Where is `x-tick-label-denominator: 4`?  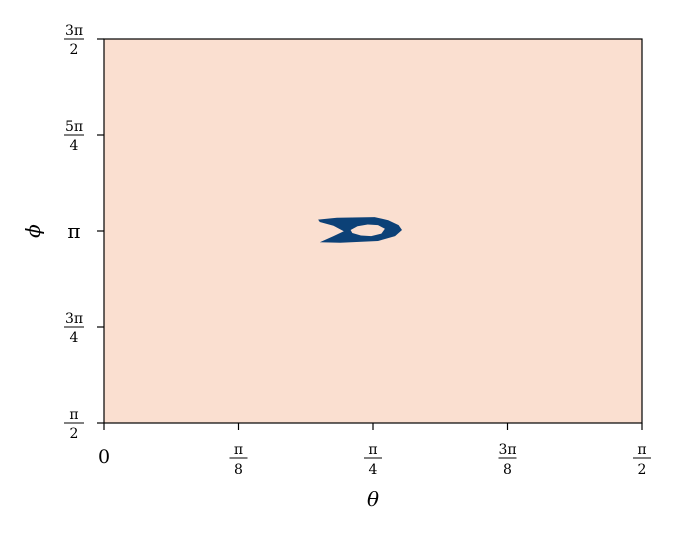 x-tick-label-denominator: 4 is located at coordinates (373, 470).